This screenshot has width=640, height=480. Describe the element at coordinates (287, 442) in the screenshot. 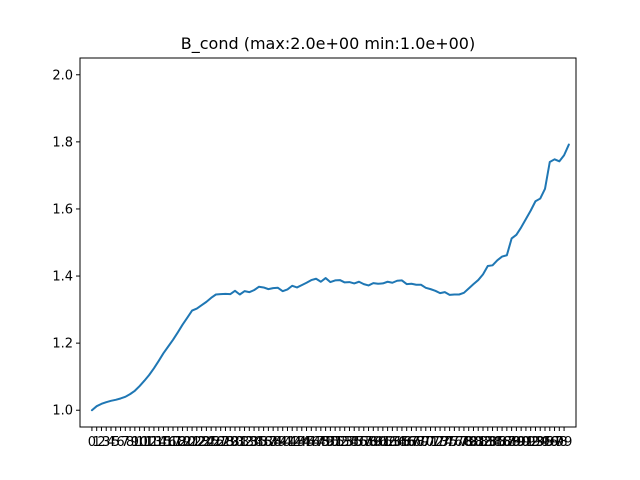

I see `x-tick-label: 41` at that location.